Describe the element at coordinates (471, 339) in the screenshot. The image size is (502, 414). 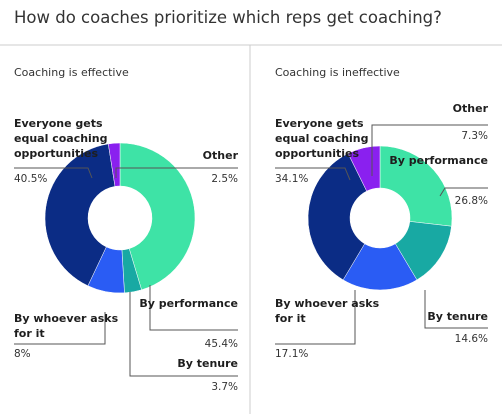
I see `value-label: 14.6%` at that location.